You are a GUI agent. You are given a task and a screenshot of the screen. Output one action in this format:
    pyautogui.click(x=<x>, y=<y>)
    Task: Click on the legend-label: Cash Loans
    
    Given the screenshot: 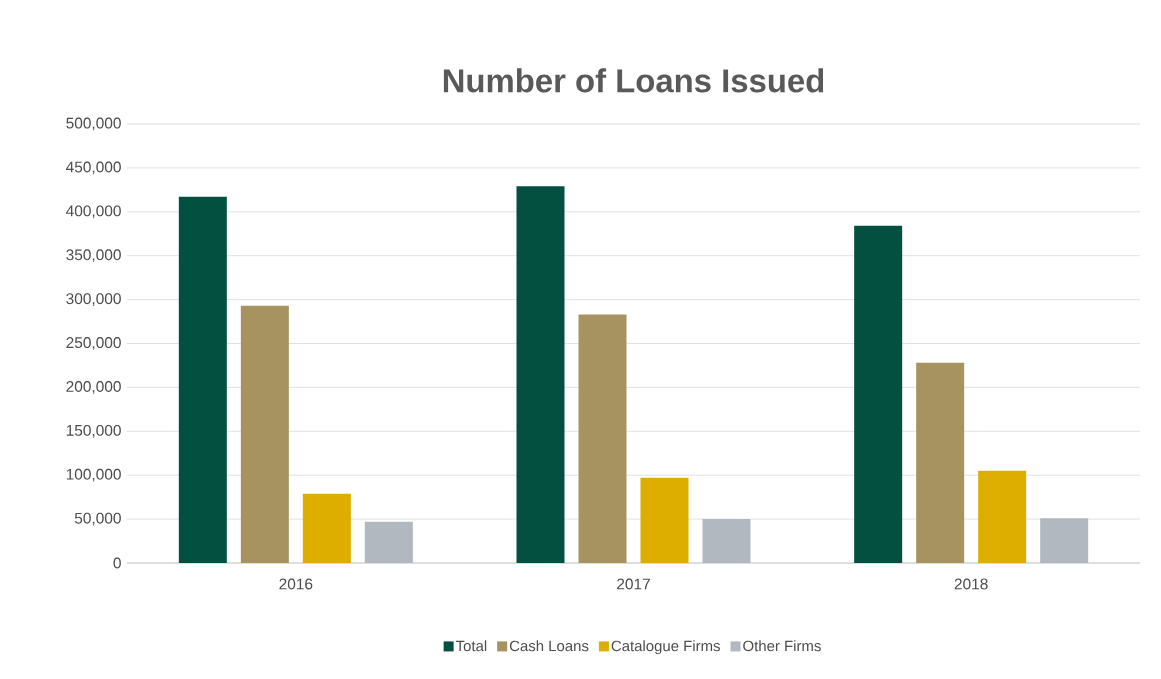 What is the action you would take?
    pyautogui.click(x=549, y=646)
    